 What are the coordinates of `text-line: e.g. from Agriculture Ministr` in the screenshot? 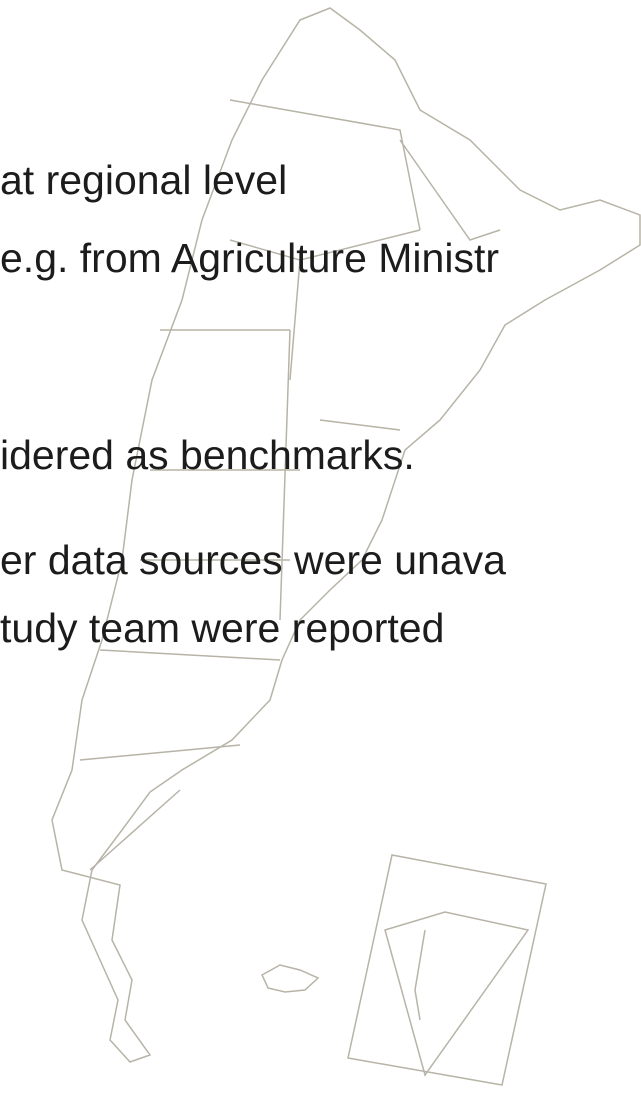 It's located at (249, 258).